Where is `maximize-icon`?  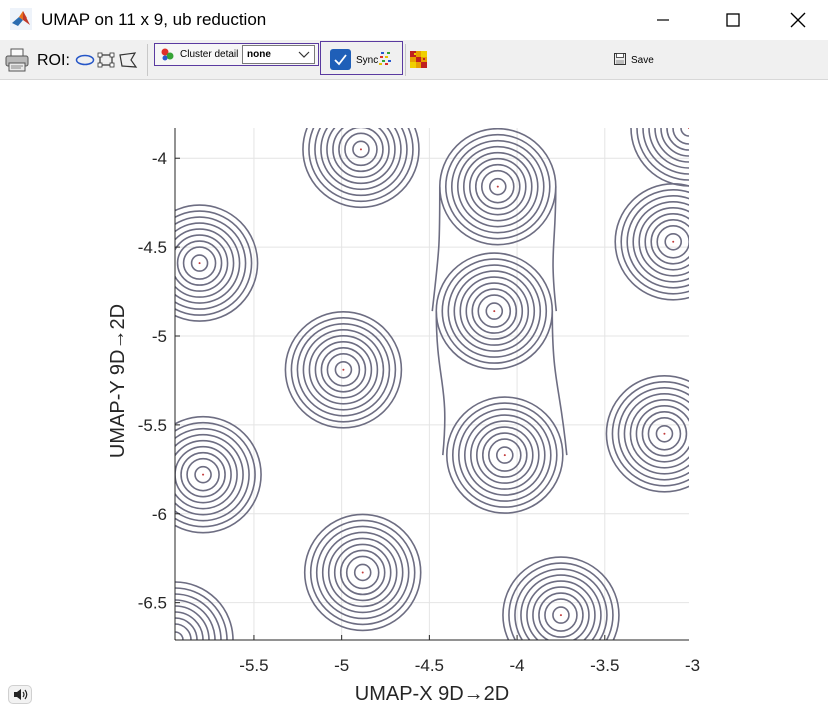 maximize-icon is located at coordinates (733, 20).